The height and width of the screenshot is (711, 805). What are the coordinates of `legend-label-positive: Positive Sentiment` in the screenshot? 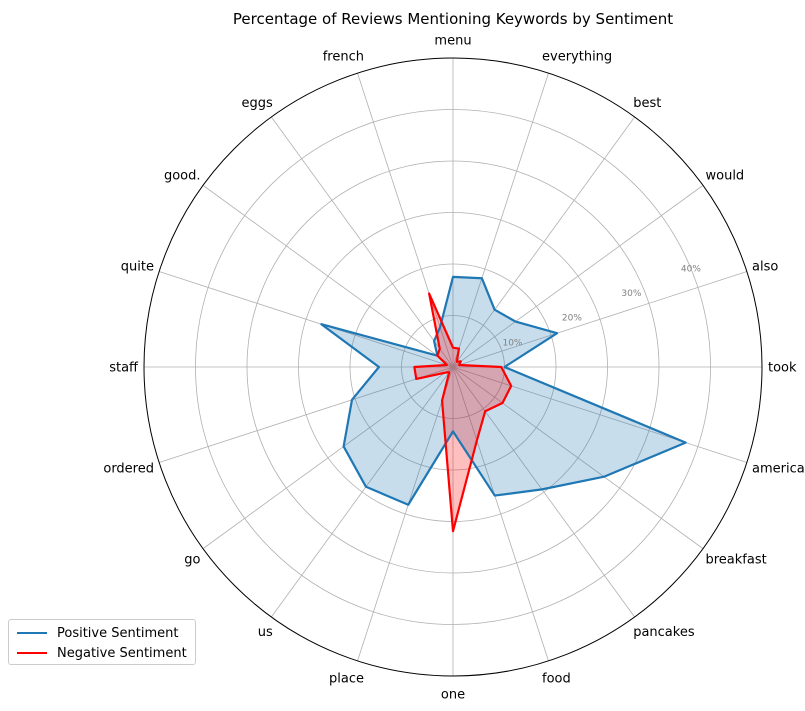 It's located at (118, 633).